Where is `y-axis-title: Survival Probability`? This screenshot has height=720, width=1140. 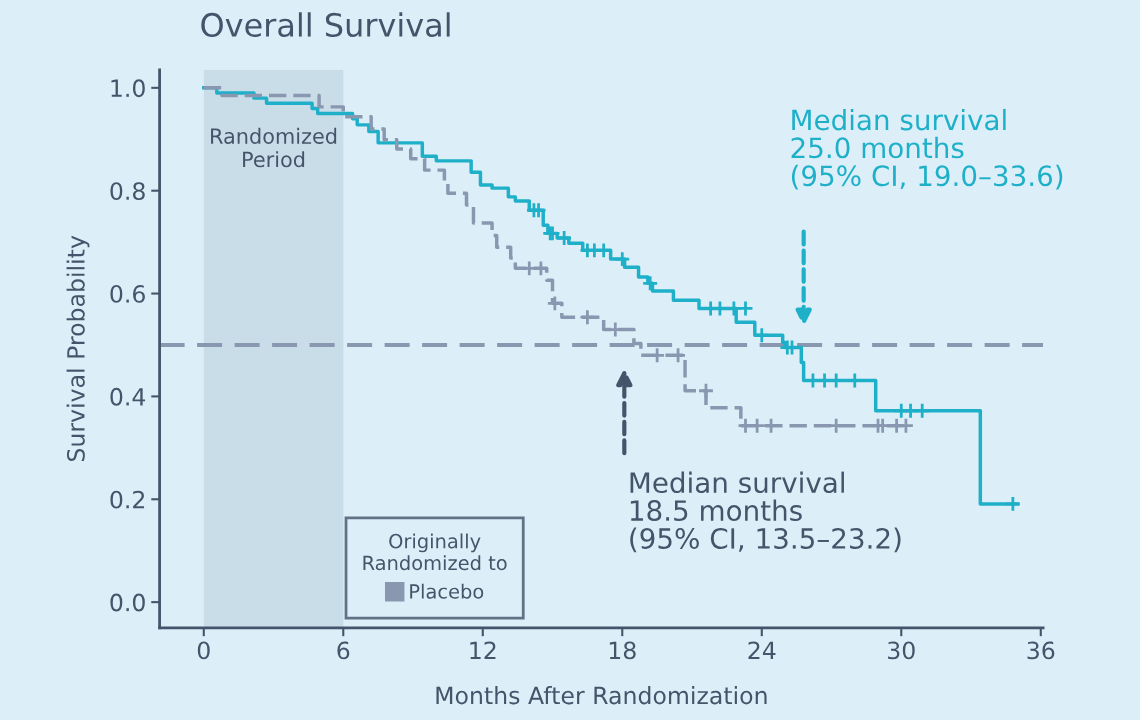 y-axis-title: Survival Probability is located at coordinates (78, 348).